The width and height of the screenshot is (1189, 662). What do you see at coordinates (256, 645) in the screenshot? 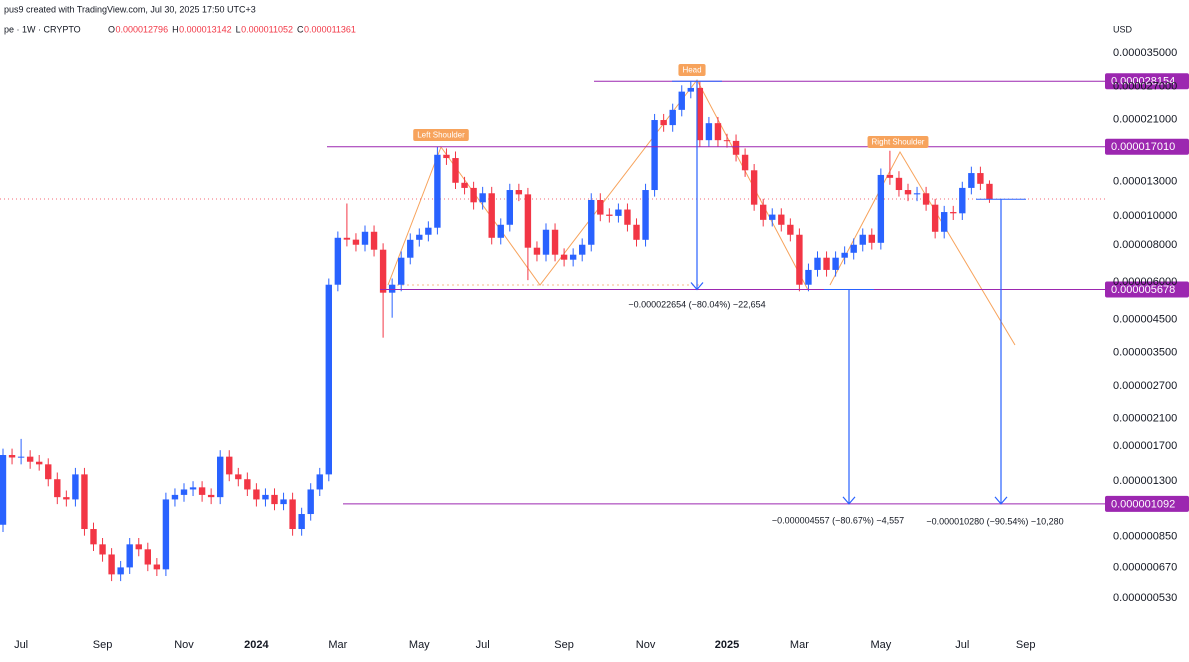
I see `x-tick-label: 2024` at bounding box center [256, 645].